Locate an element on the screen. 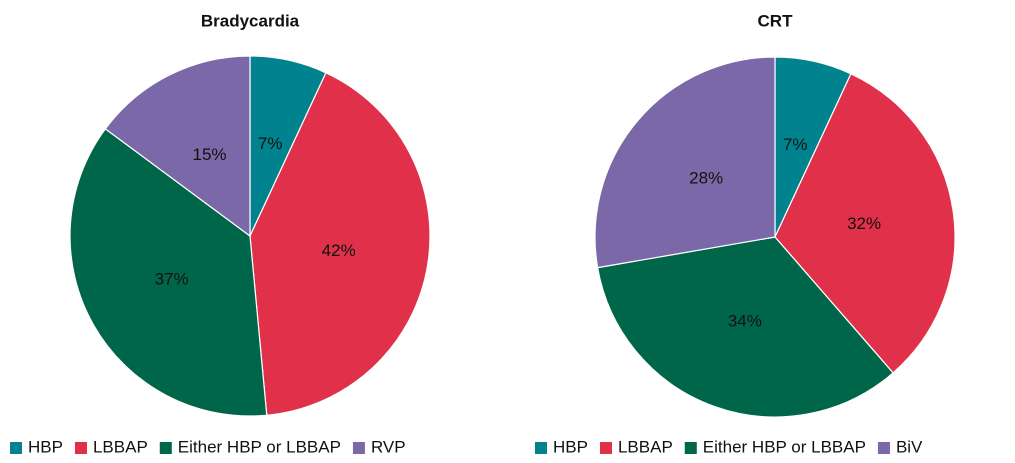 The width and height of the screenshot is (1015, 463). chart-title: CRT is located at coordinates (776, 20).